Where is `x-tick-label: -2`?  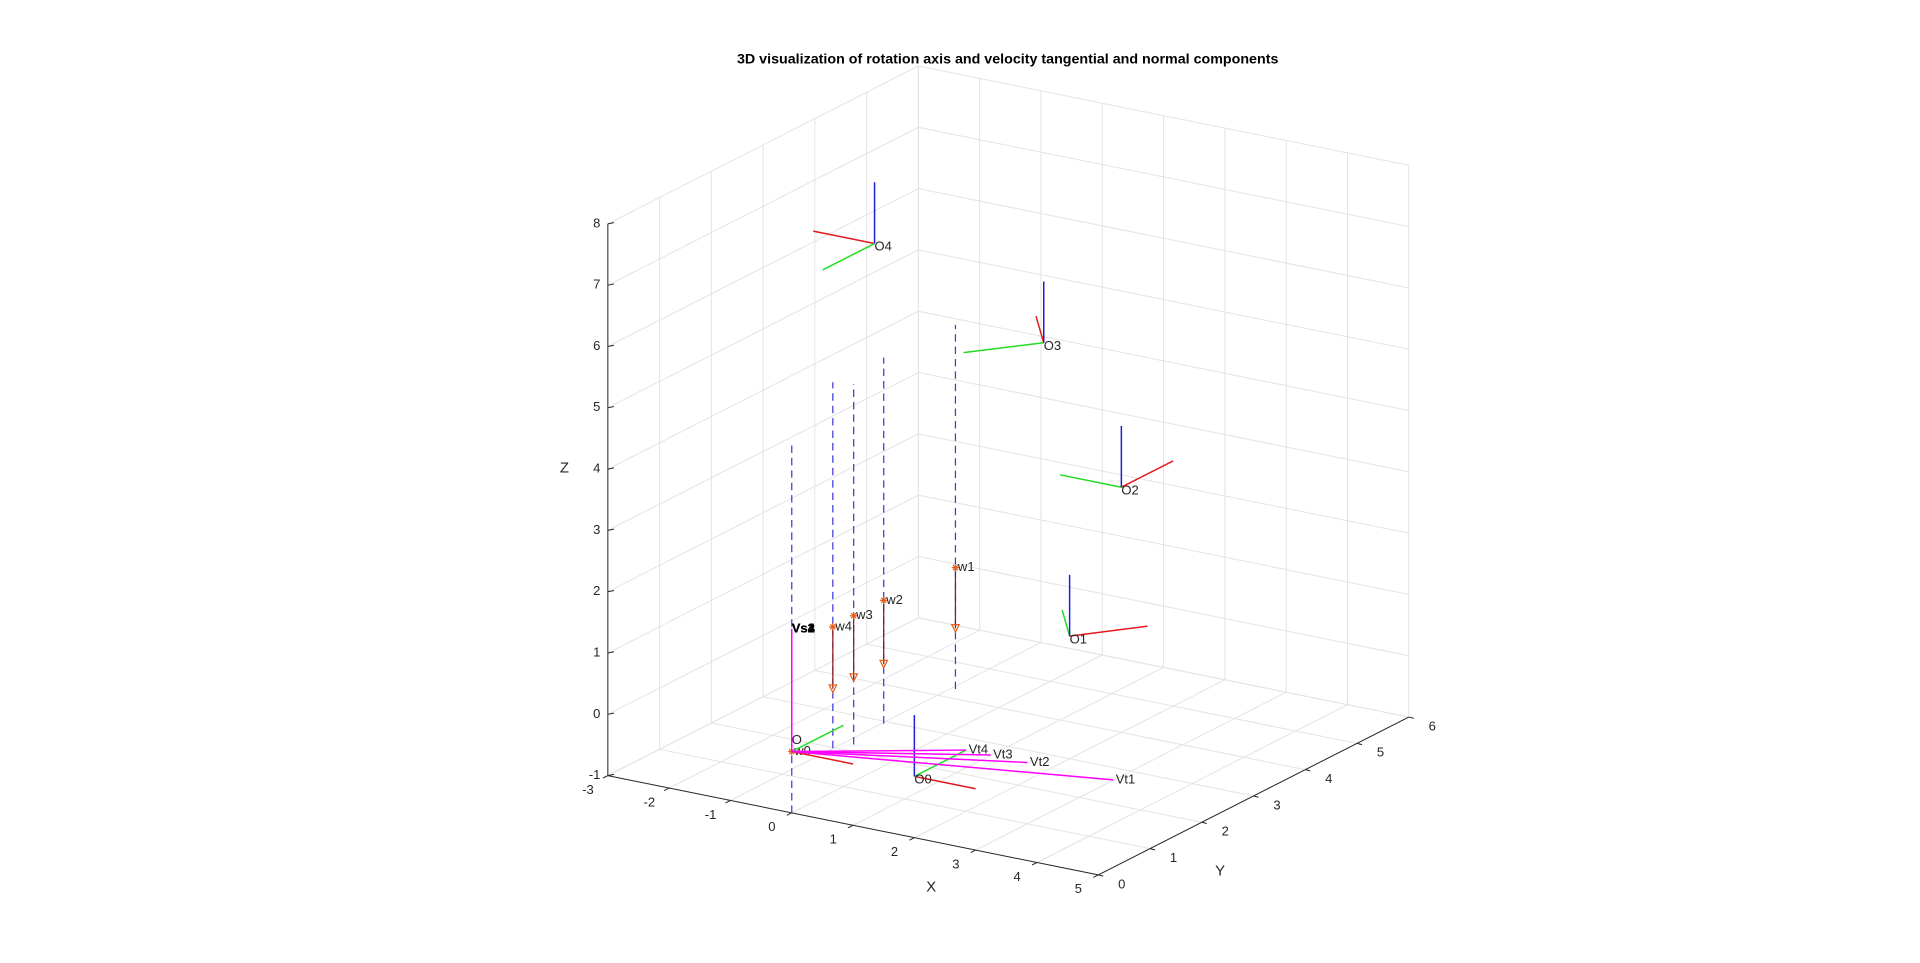
x-tick-label: -2 is located at coordinates (650, 801).